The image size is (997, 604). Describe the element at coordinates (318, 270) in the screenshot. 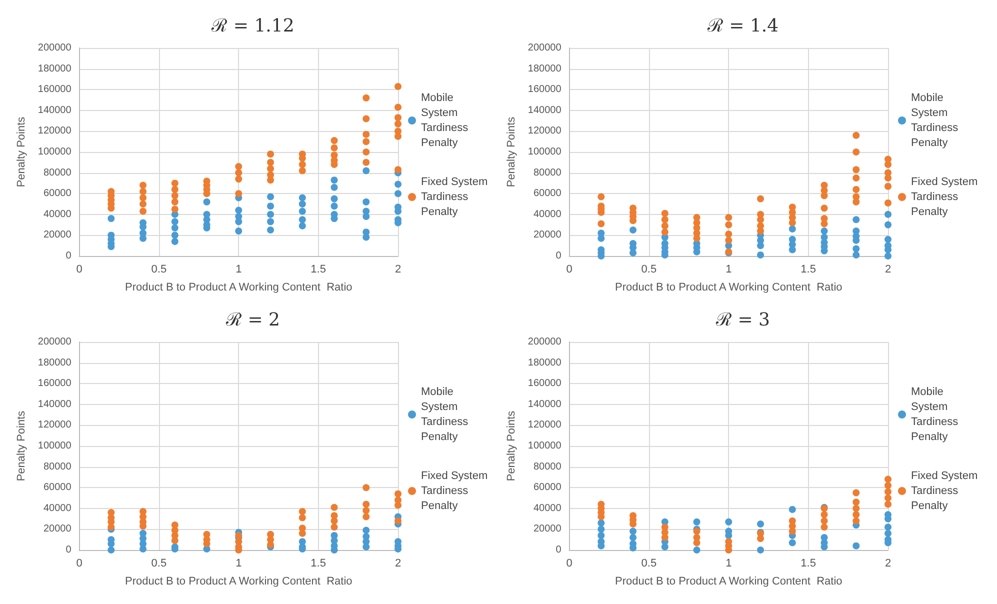

I see `x-tick-label: 1.5` at that location.